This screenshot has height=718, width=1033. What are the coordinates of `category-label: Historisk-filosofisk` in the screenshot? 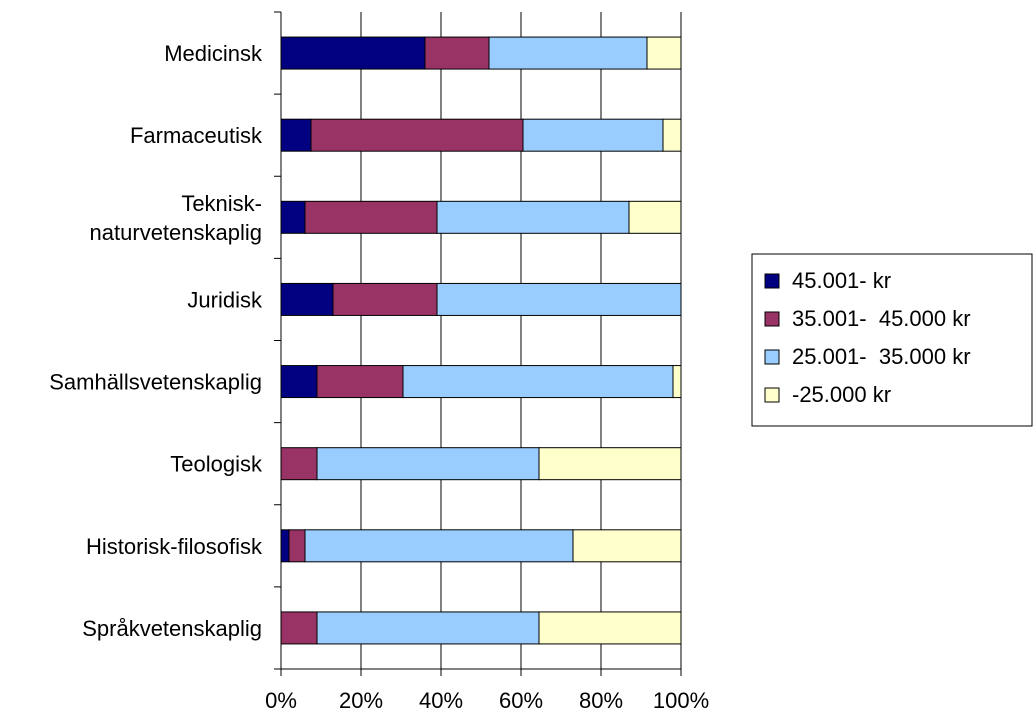 It's located at (174, 546).